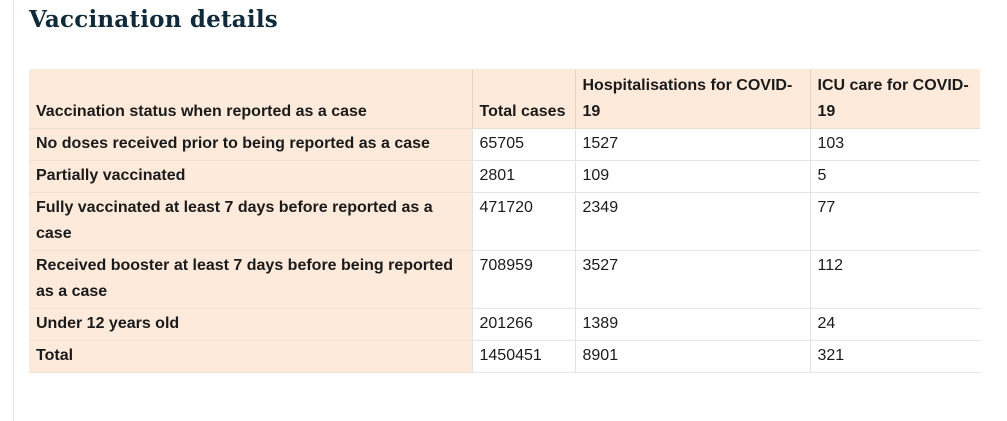 This screenshot has height=421, width=1007. Describe the element at coordinates (523, 324) in the screenshot. I see `cell-total-cases: 201266` at that location.